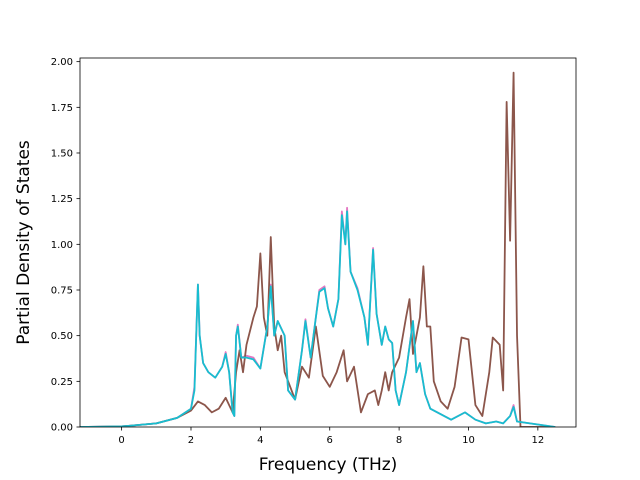  What do you see at coordinates (62, 245) in the screenshot?
I see `y-tick-label: 1.00` at bounding box center [62, 245].